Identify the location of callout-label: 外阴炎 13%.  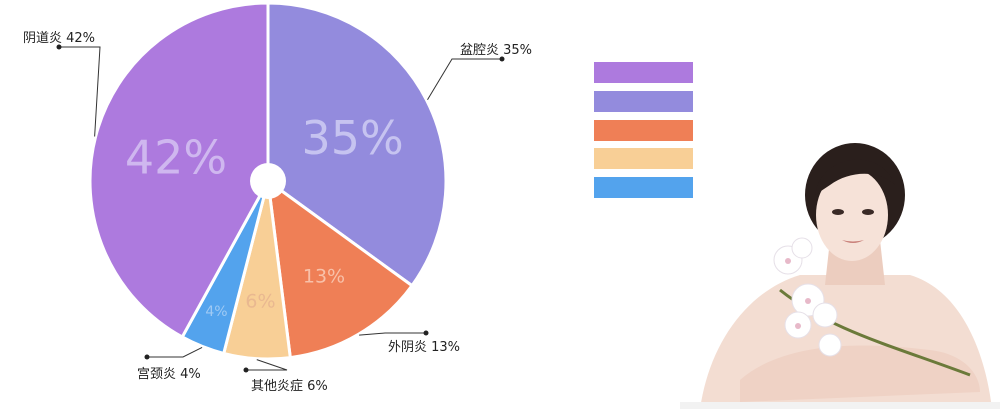
(424, 347).